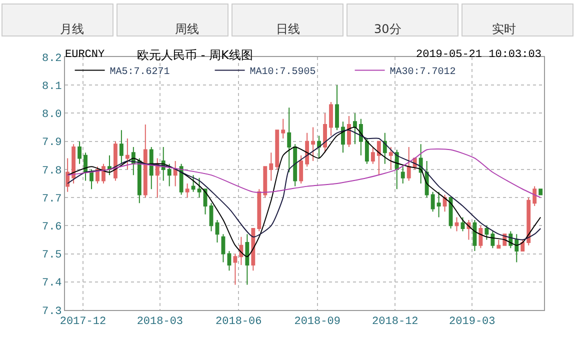 The width and height of the screenshot is (575, 345). Describe the element at coordinates (83, 322) in the screenshot. I see `x-tick-label: 2017-12` at that location.